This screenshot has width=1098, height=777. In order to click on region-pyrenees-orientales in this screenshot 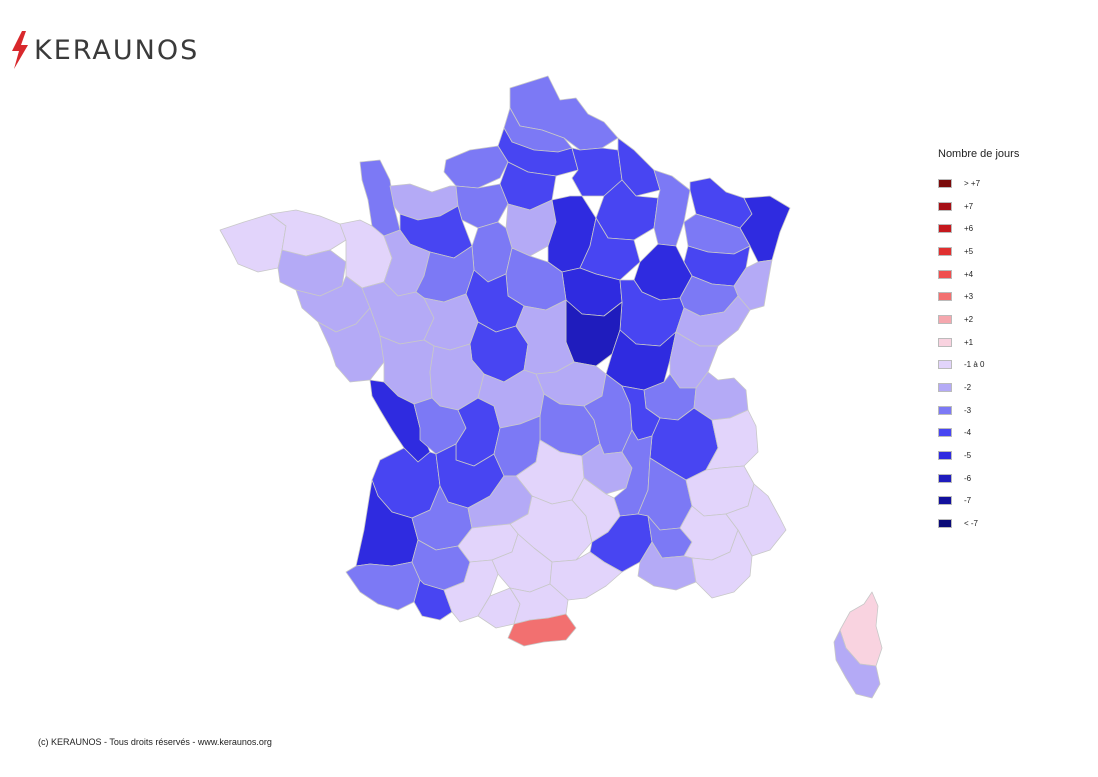, I will do `click(542, 630)`.